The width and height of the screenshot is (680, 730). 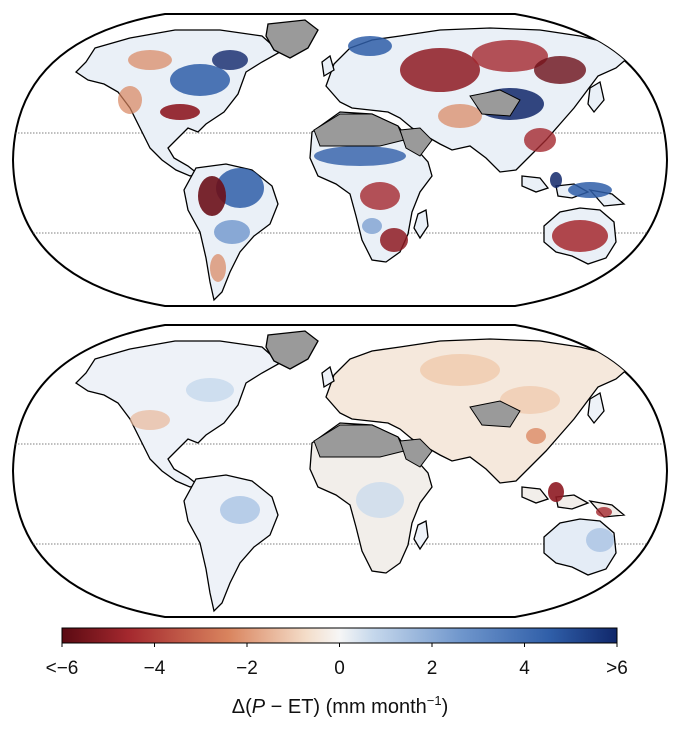 What do you see at coordinates (339, 635) in the screenshot?
I see `colorbar-gradient` at bounding box center [339, 635].